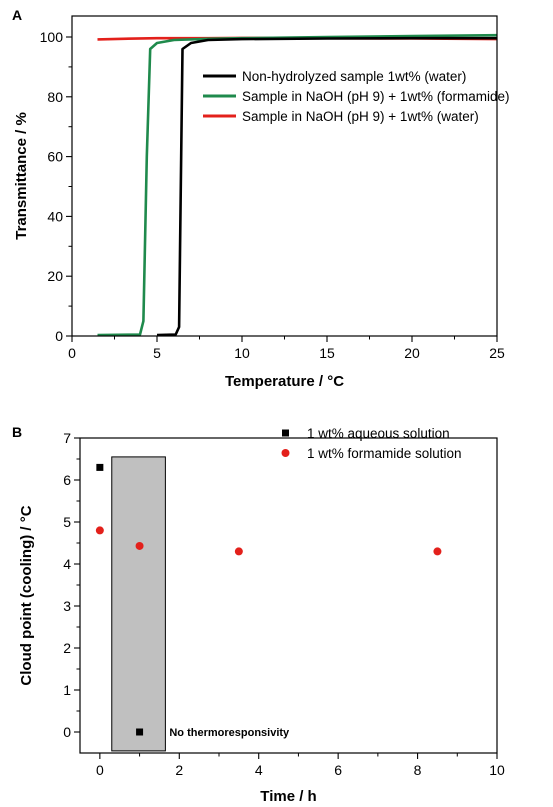 The image size is (553, 807). What do you see at coordinates (378, 433) in the screenshot?
I see `panel-b-legend-label-1: 1 wt% aqueous solution` at bounding box center [378, 433].